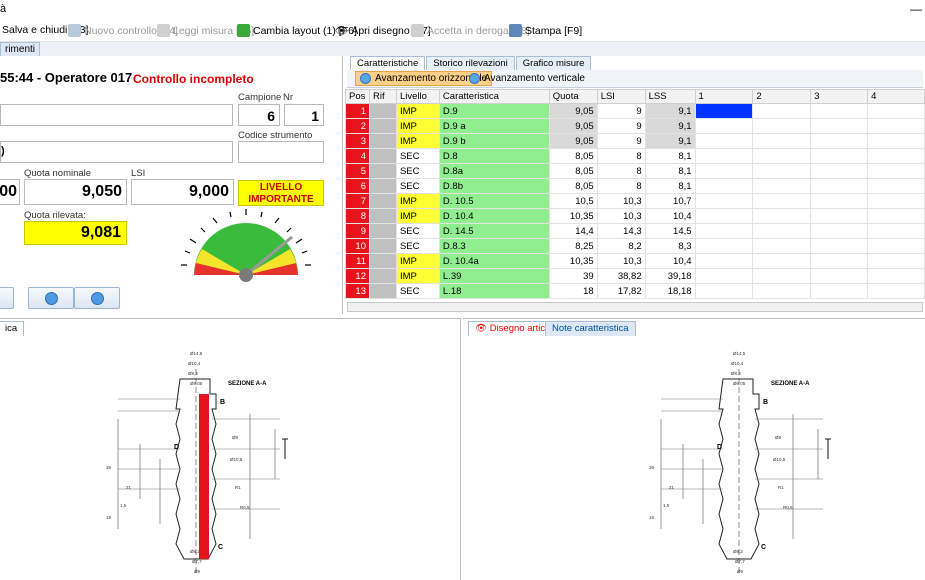 The height and width of the screenshot is (580, 925). I want to click on cell-quota: 10,35, so click(573, 261).